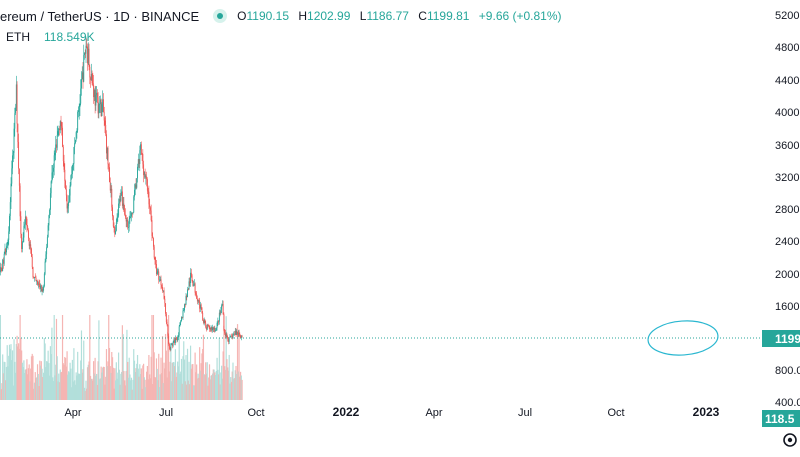 This screenshot has height=457, width=800. What do you see at coordinates (781, 418) in the screenshot?
I see `volume-tag-bg` at bounding box center [781, 418].